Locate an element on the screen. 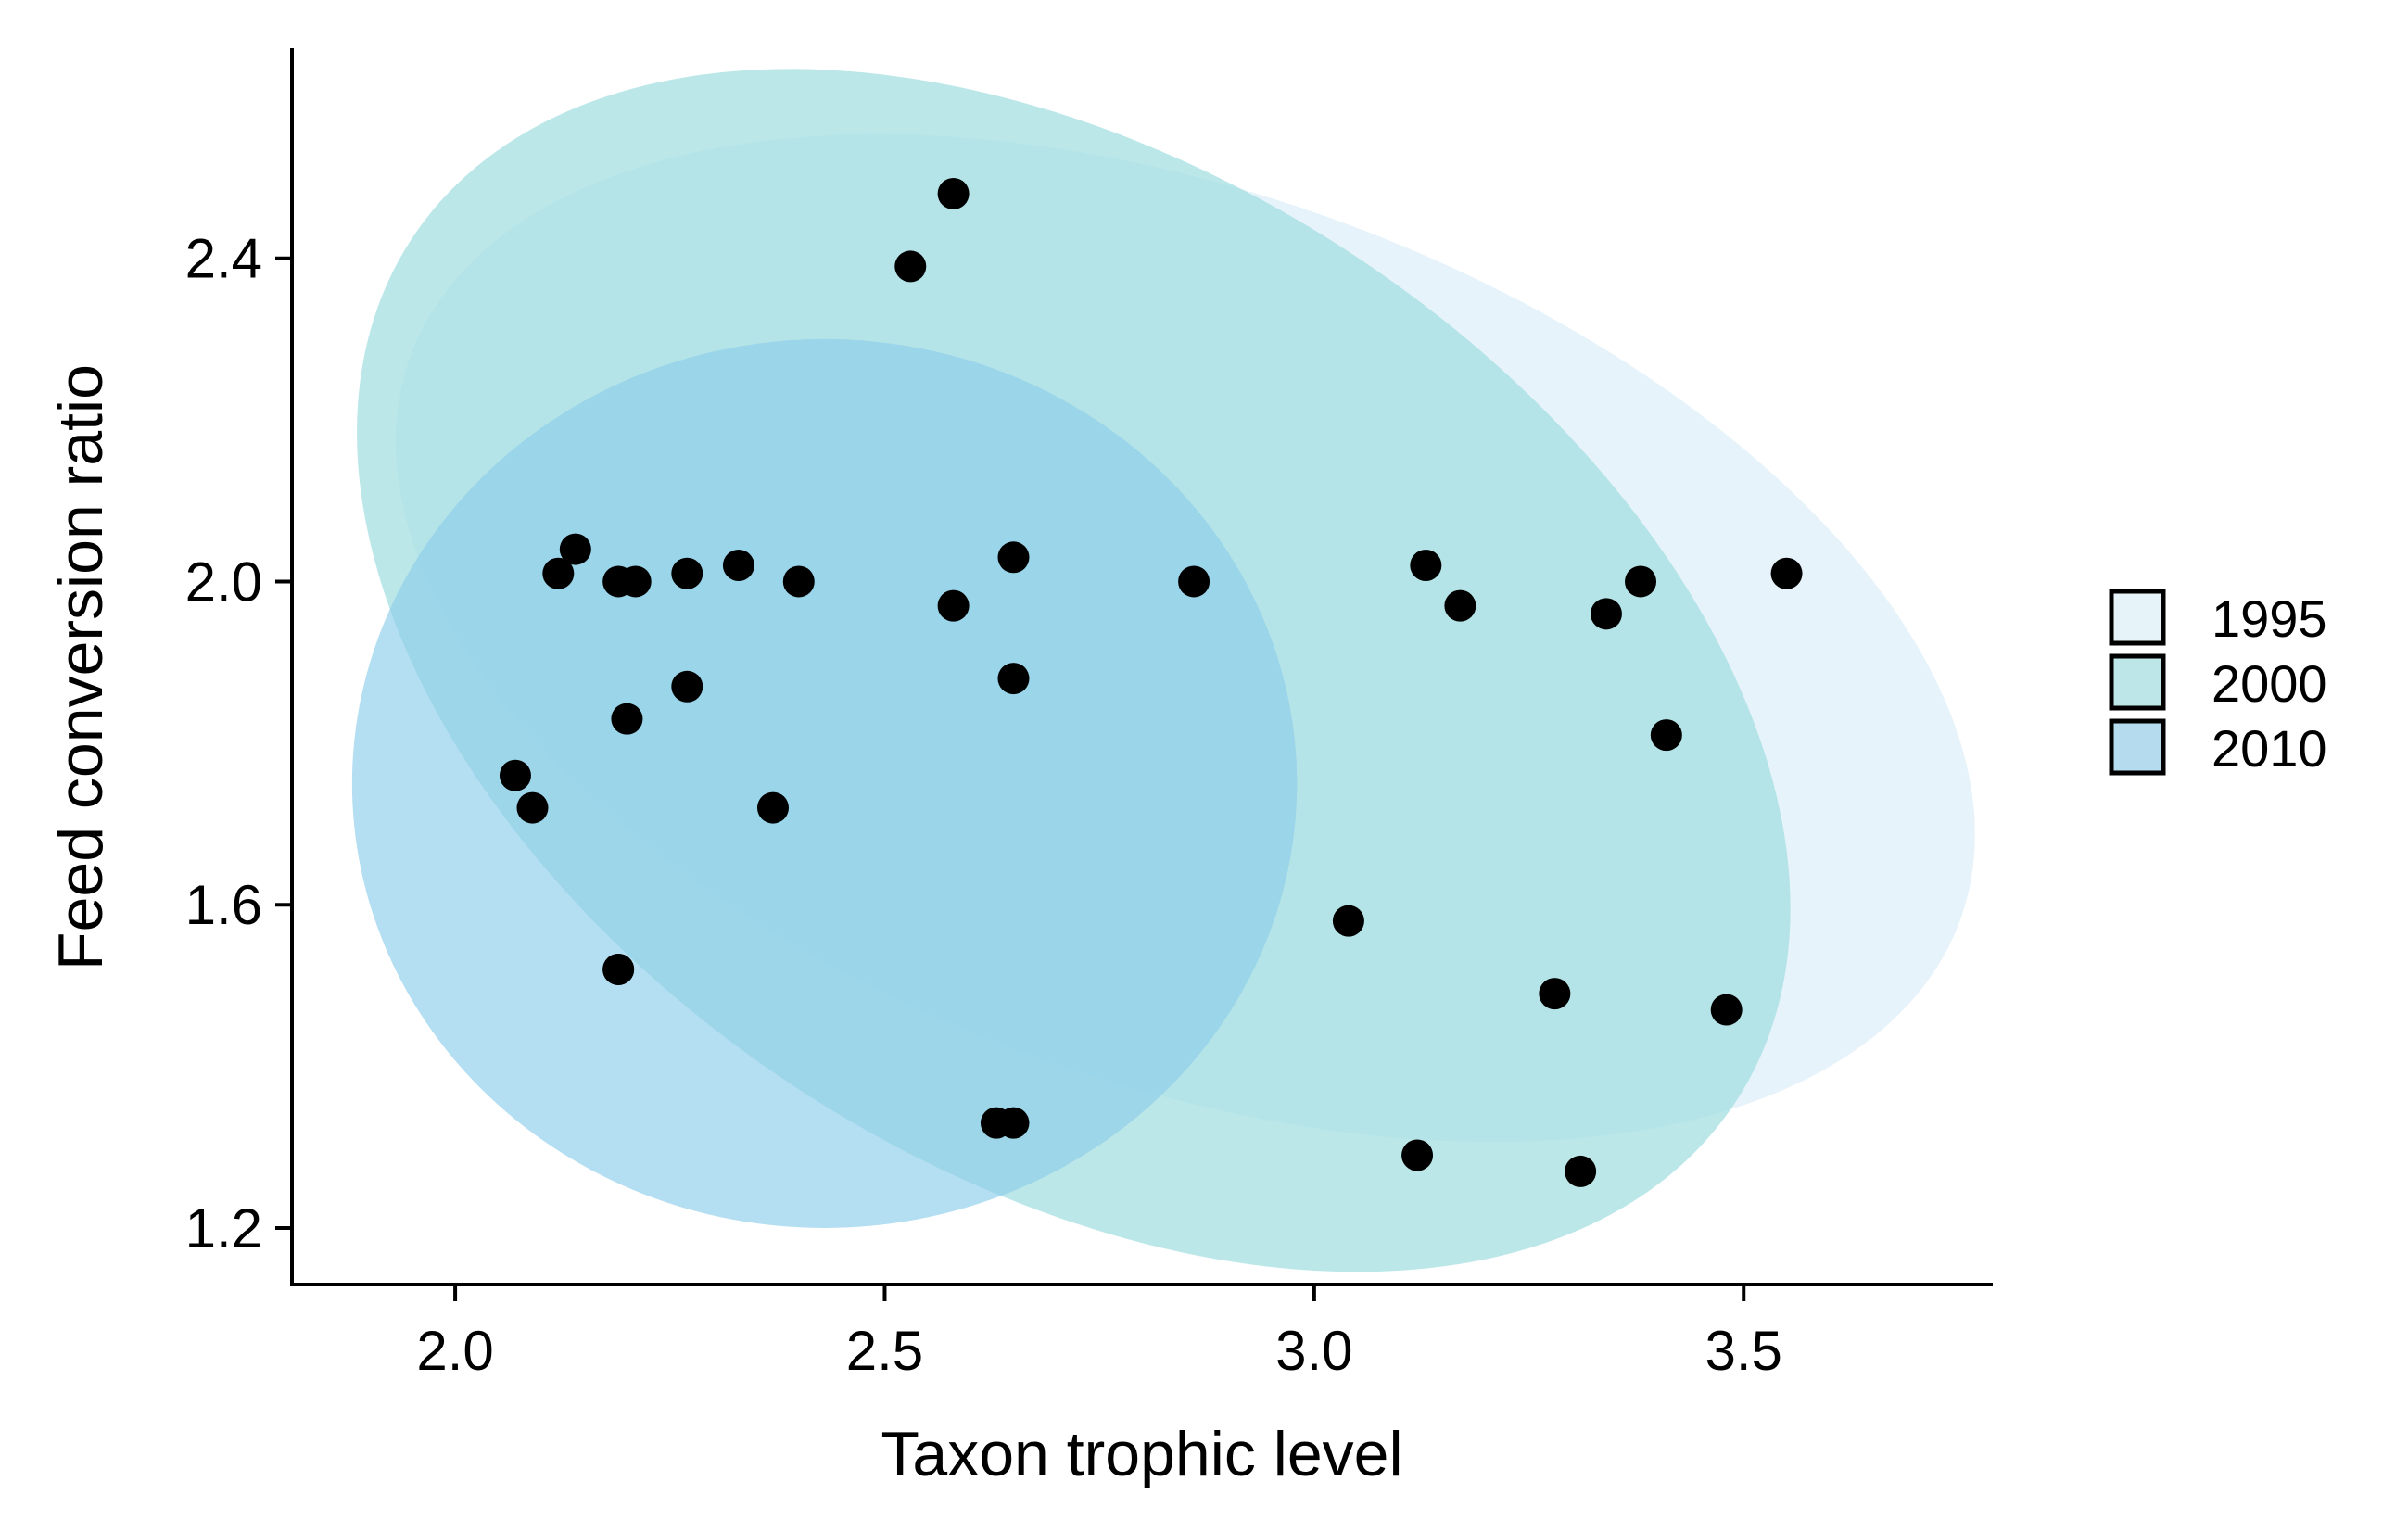  x-ticks: 2.0 2.5 3.0 3.5 is located at coordinates (1099, 1334).